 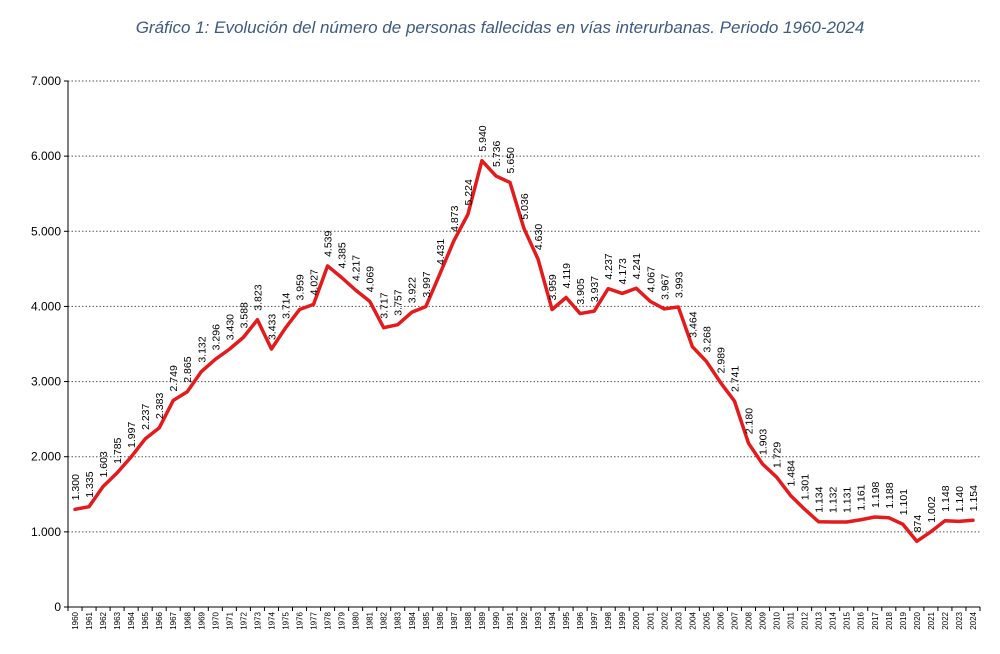 What do you see at coordinates (890, 495) in the screenshot?
I see `data-label: 1.188` at bounding box center [890, 495].